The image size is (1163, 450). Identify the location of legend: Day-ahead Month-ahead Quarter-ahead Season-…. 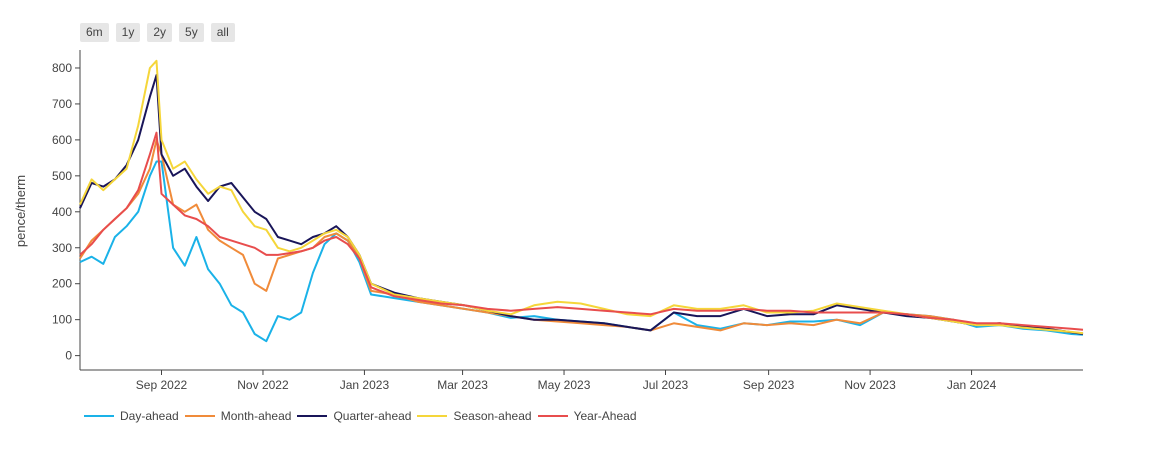
(363, 416).